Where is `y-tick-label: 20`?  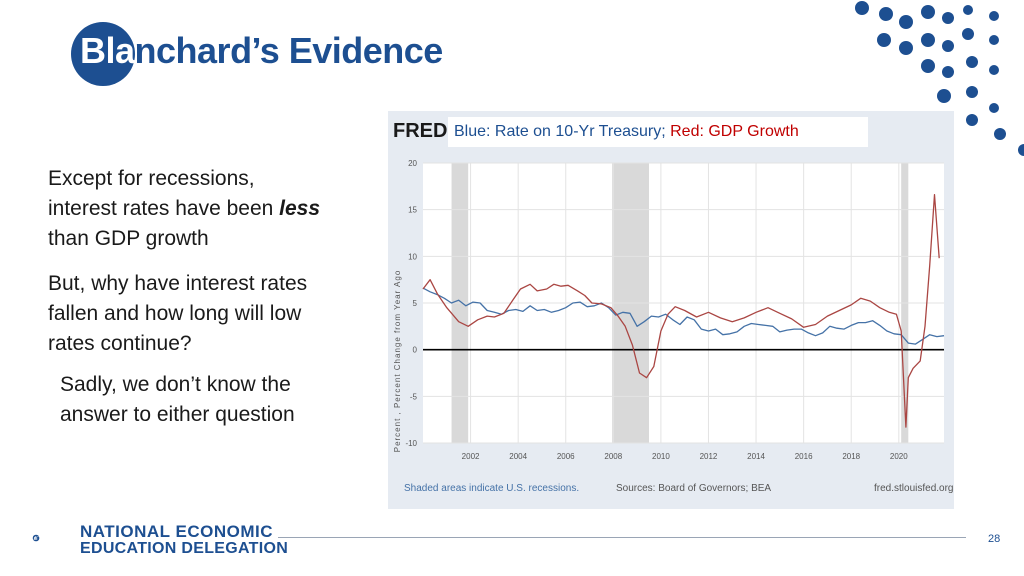 y-tick-label: 20 is located at coordinates (412, 163).